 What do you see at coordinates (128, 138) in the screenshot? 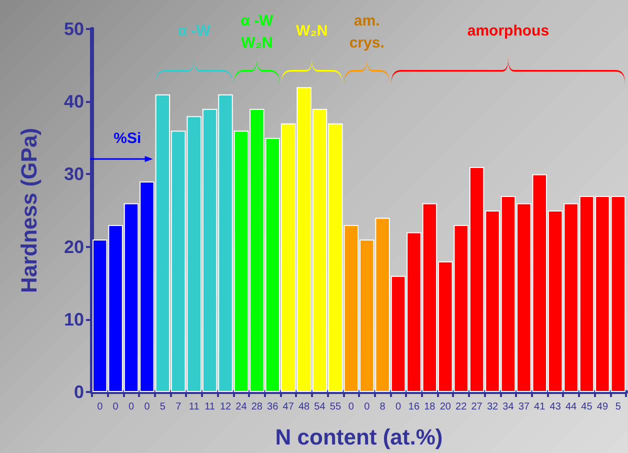
I see `annotation: %Si` at bounding box center [128, 138].